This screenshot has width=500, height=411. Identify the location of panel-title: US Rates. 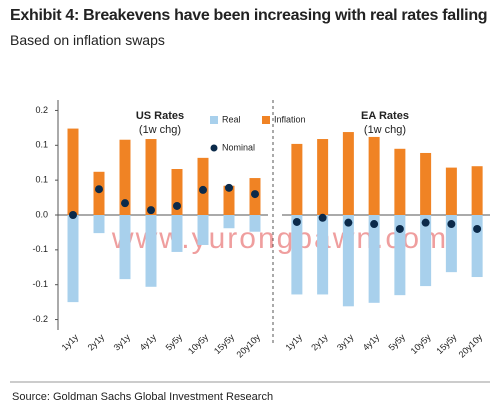
(160, 116).